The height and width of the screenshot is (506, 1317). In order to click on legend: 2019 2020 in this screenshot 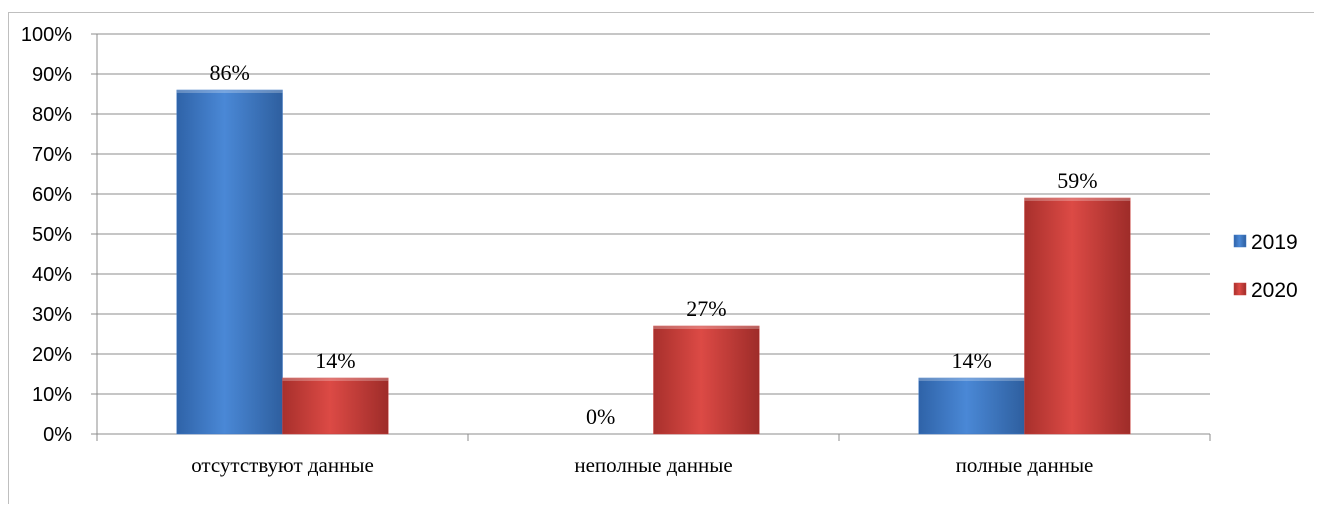, I will do `click(1265, 266)`.